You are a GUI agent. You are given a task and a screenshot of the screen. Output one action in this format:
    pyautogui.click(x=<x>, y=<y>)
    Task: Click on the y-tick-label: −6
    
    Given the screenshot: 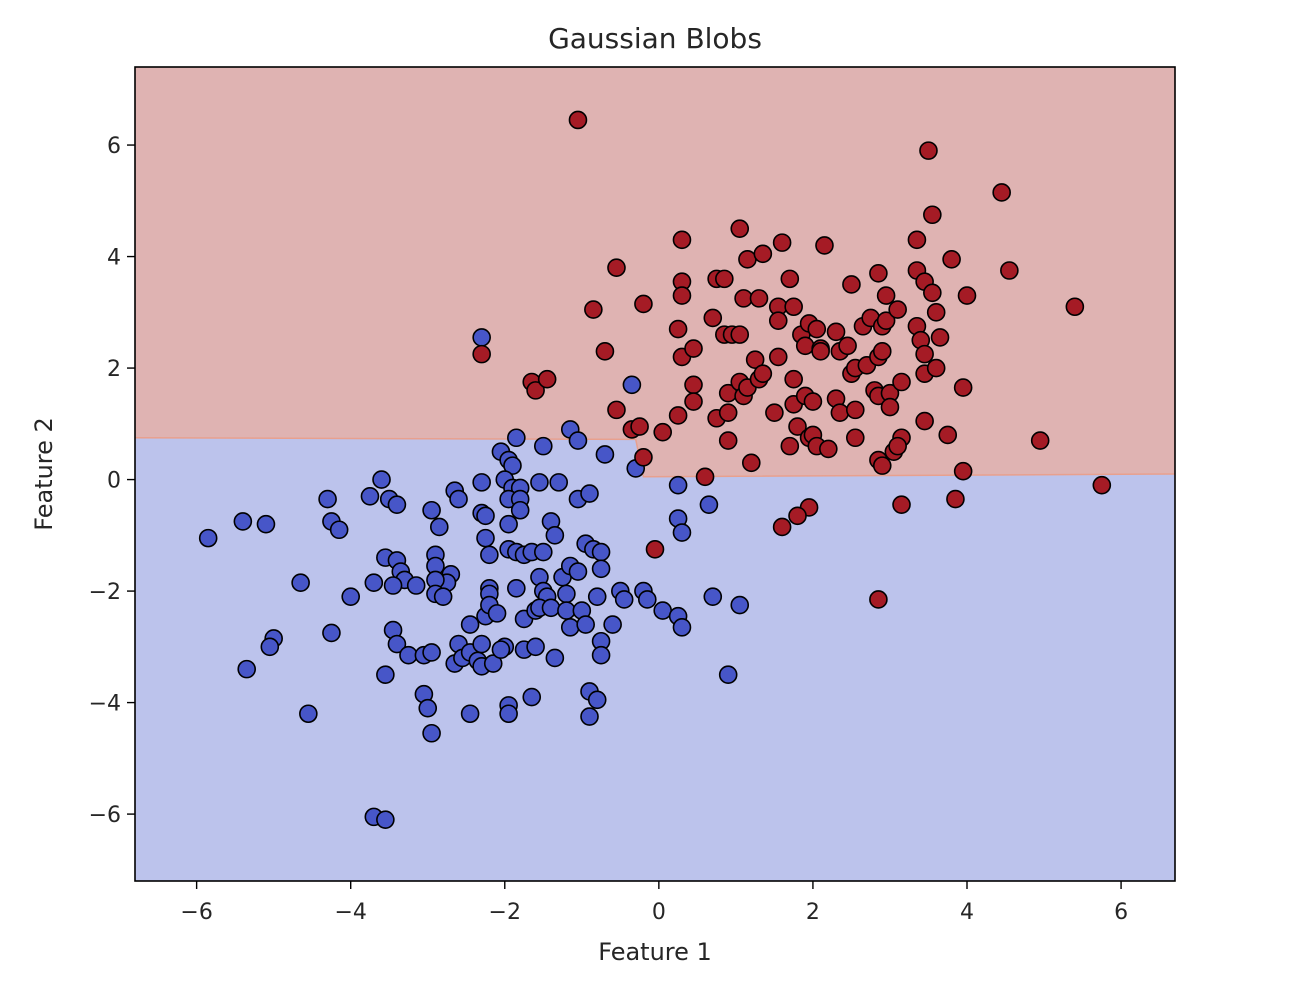 What is the action you would take?
    pyautogui.click(x=105, y=815)
    